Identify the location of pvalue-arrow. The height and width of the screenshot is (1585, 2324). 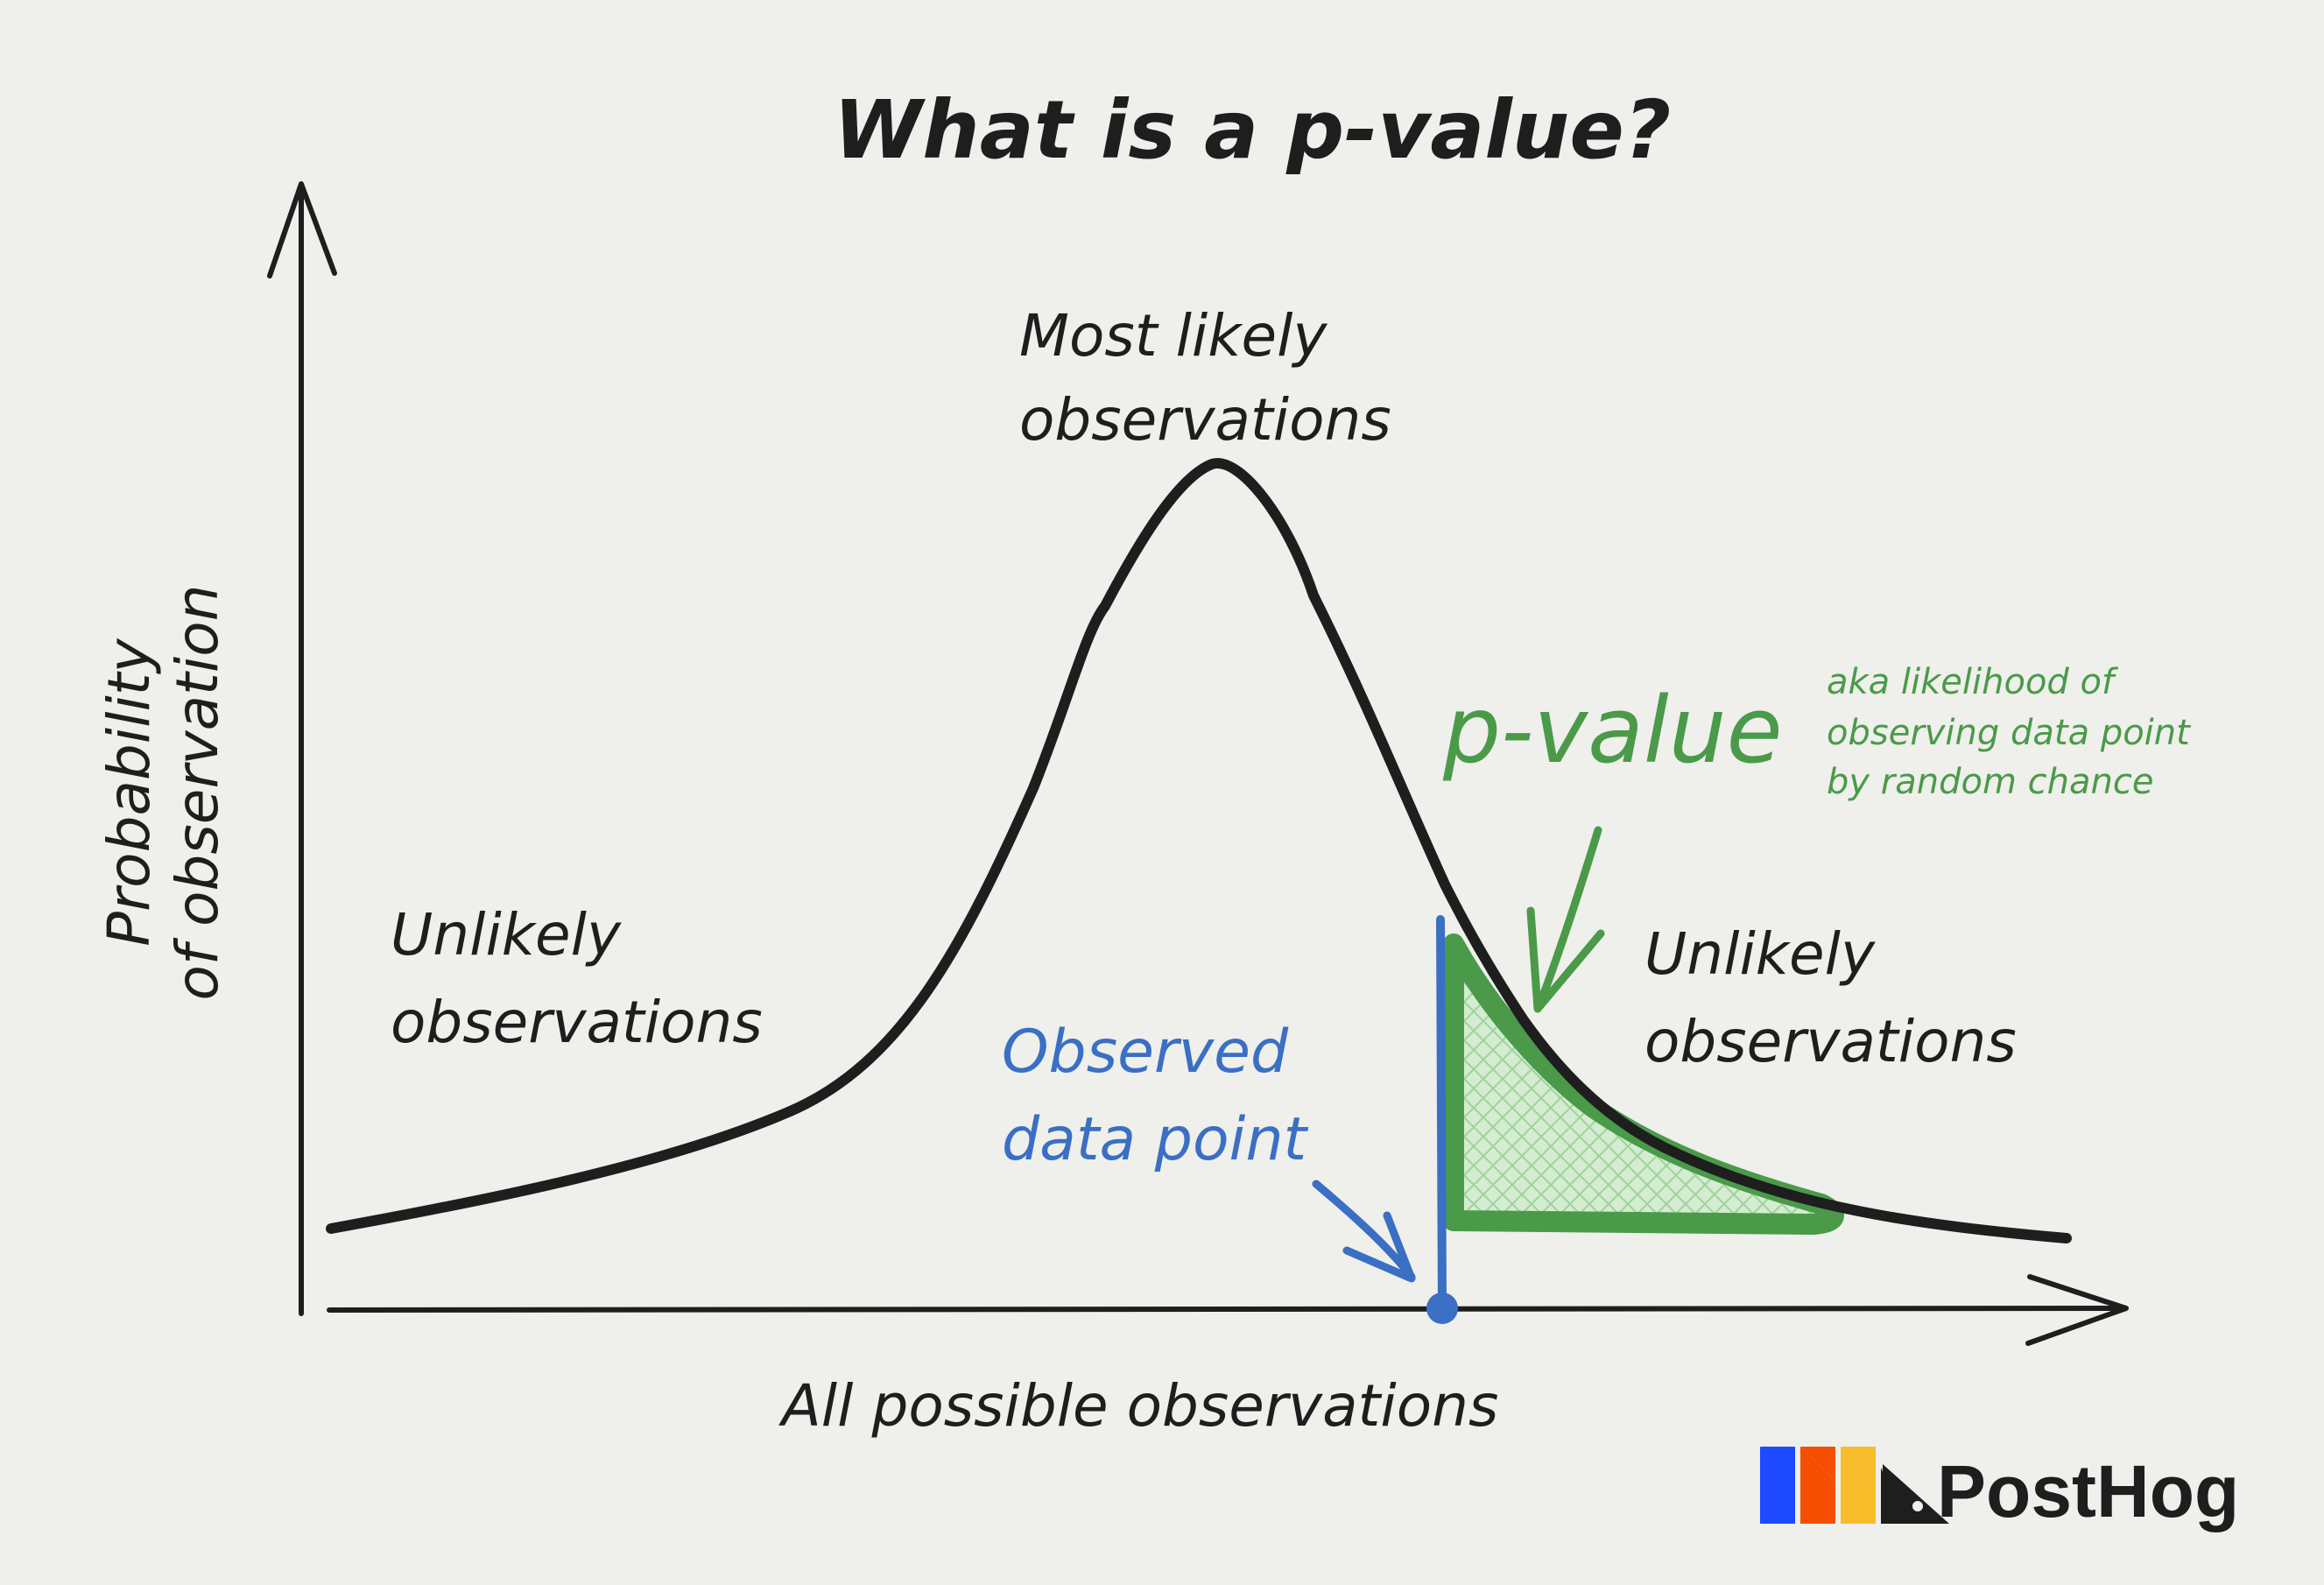
(1565, 920).